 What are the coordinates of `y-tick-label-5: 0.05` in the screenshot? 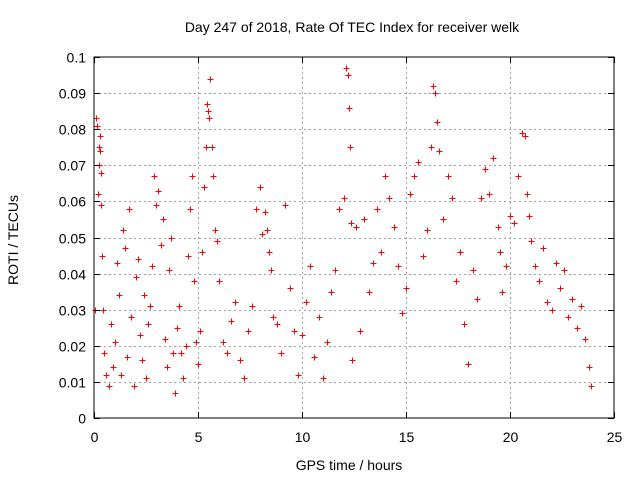 It's located at (72, 239).